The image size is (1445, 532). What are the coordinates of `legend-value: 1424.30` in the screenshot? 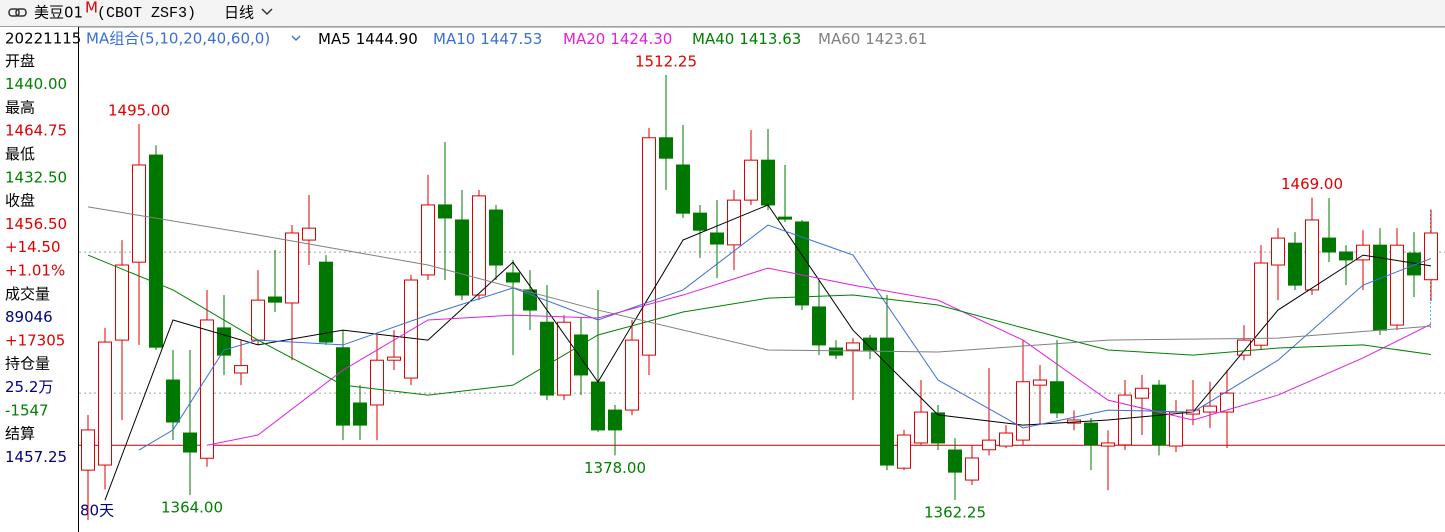 It's located at (641, 39).